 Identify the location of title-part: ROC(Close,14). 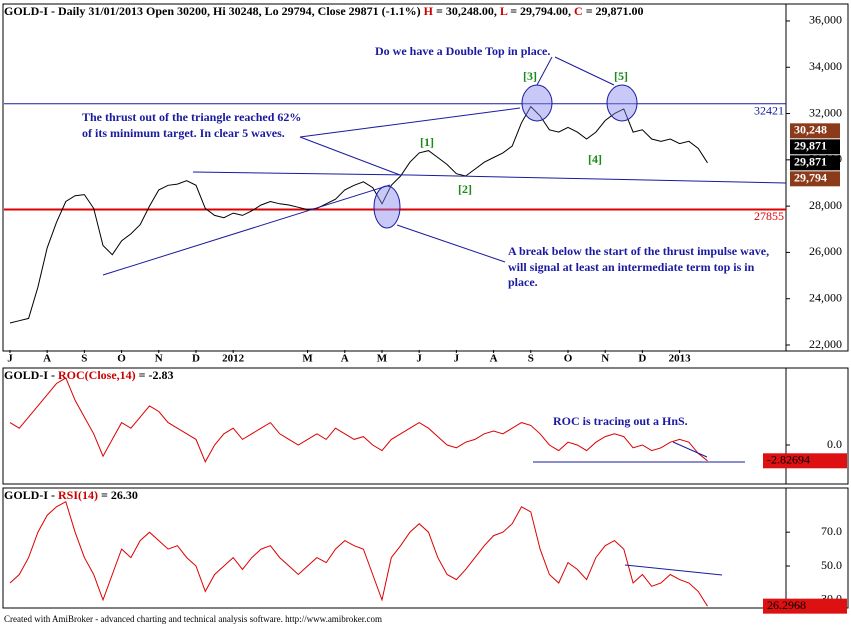
(97, 375).